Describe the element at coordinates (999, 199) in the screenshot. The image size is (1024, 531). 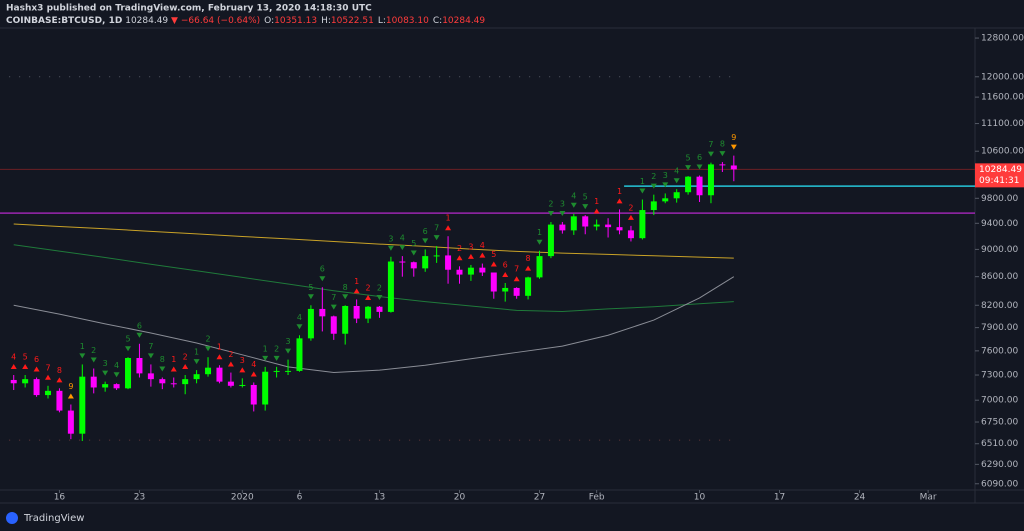
I see `y-tick-label: 9800.00` at that location.